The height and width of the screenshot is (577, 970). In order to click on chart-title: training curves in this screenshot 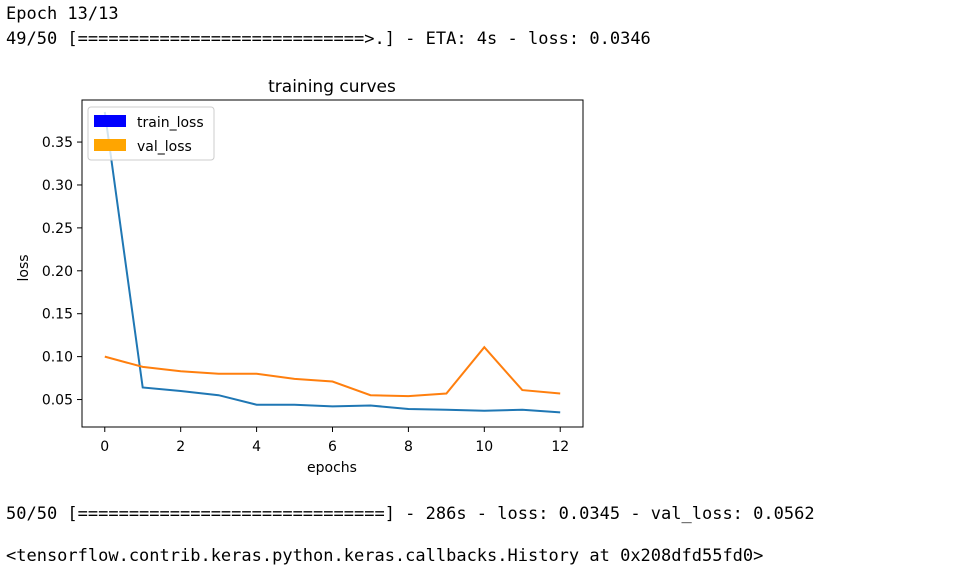, I will do `click(332, 87)`.